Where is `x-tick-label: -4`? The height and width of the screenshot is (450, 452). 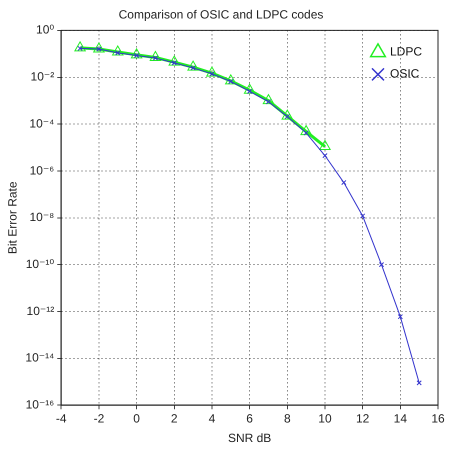 x-tick-label: -4 is located at coordinates (61, 419).